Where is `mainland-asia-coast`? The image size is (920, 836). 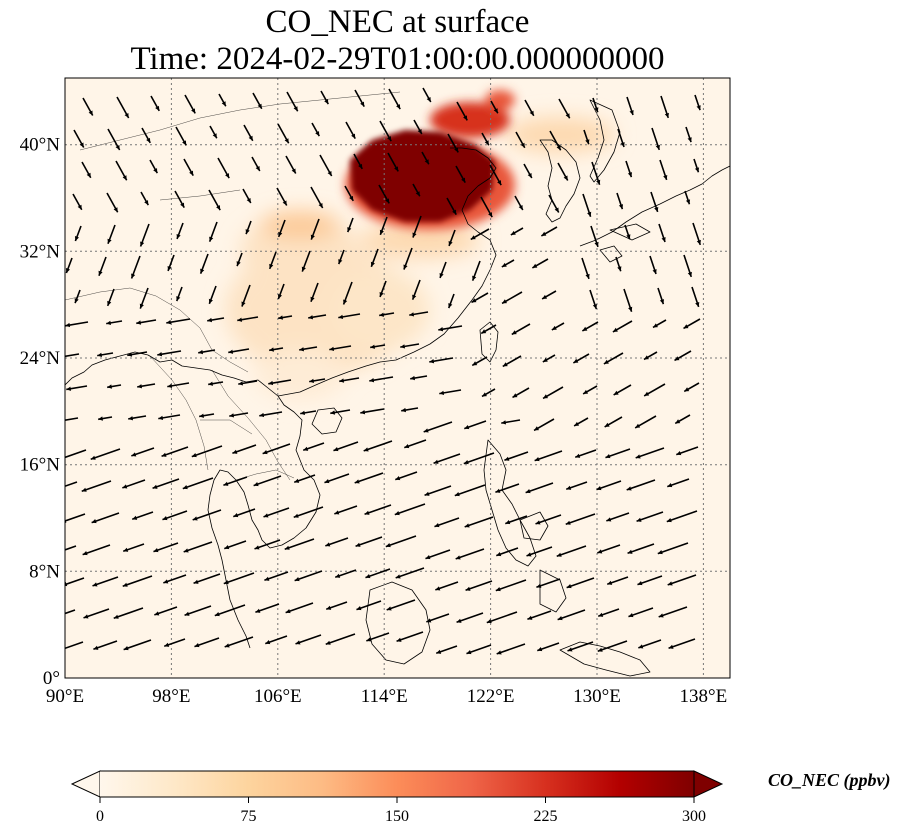 mainland-asia-coast is located at coordinates (193, 500).